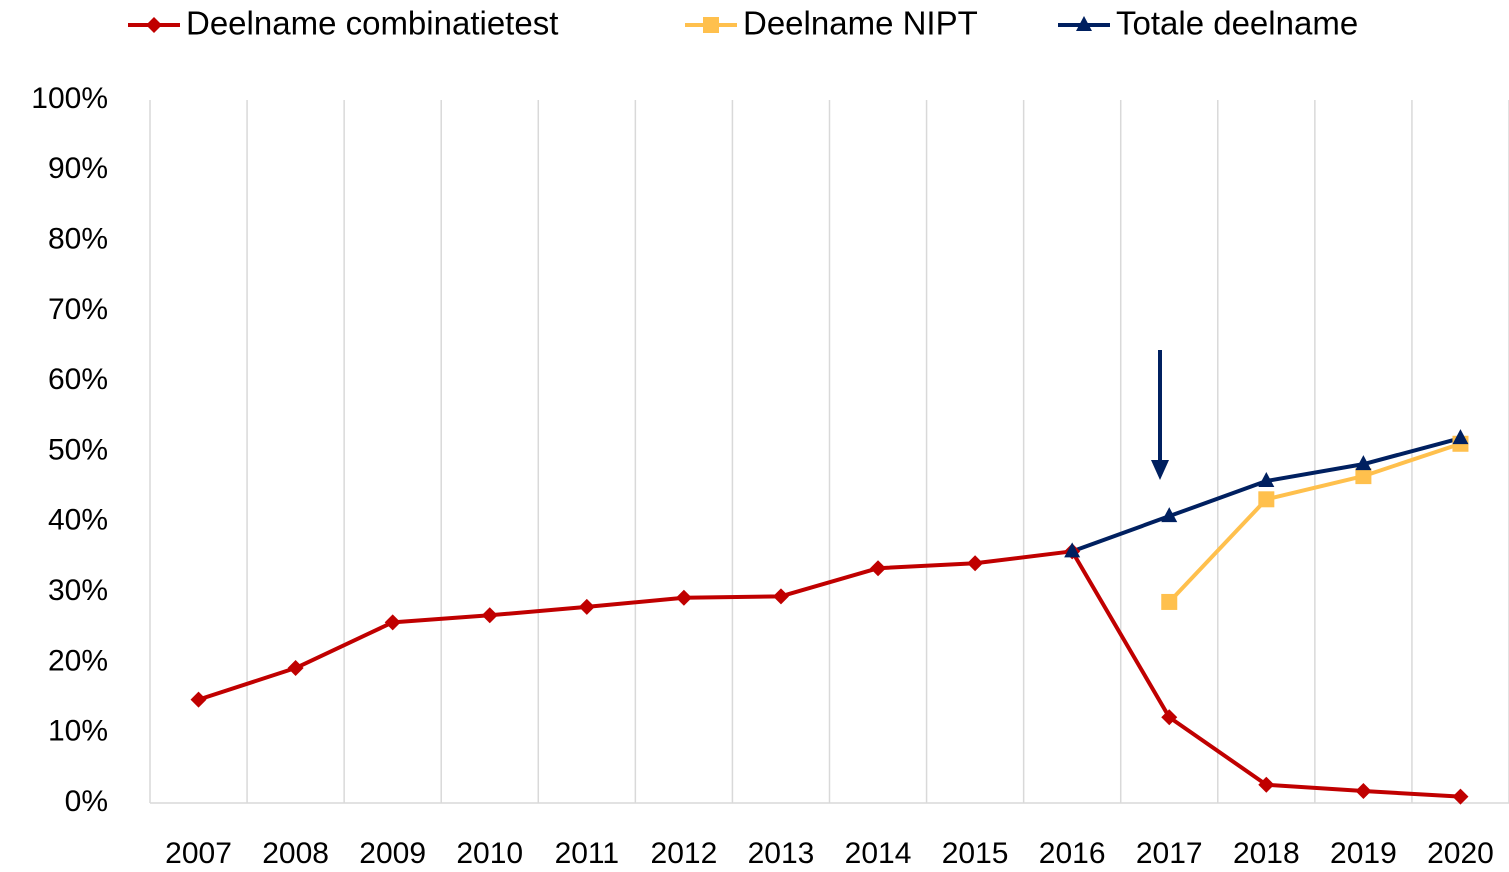 The height and width of the screenshot is (872, 1509). What do you see at coordinates (975, 852) in the screenshot?
I see `x-tick-label: 2015` at bounding box center [975, 852].